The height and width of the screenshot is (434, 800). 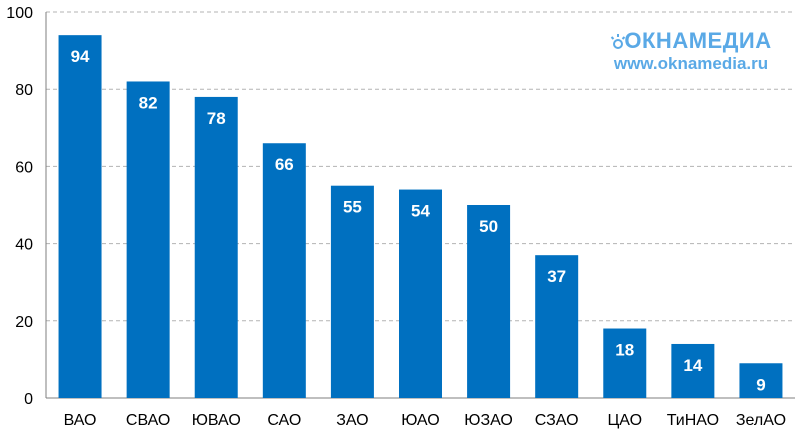 I want to click on x-tick-label: ВАО, so click(x=80, y=420).